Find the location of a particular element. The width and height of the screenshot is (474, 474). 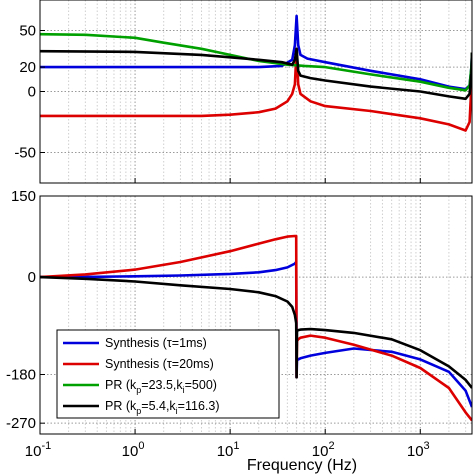

x-tick-label: 10⁻¹ is located at coordinates (38, 450).